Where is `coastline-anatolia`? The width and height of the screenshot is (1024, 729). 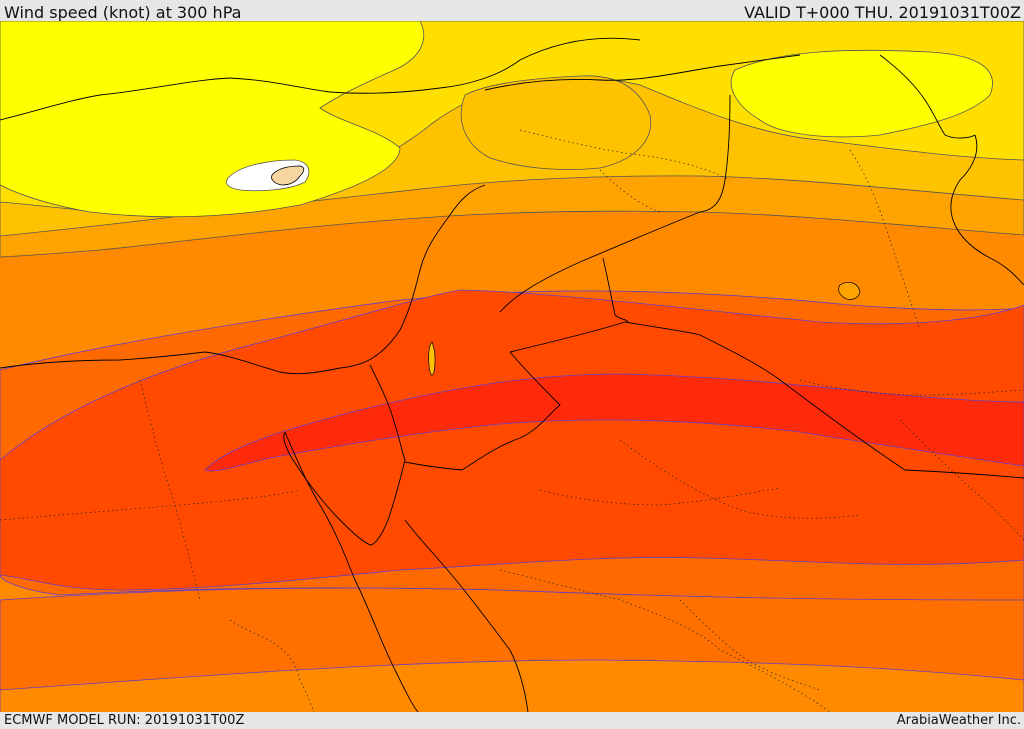 coastline-anatolia is located at coordinates (320, 79).